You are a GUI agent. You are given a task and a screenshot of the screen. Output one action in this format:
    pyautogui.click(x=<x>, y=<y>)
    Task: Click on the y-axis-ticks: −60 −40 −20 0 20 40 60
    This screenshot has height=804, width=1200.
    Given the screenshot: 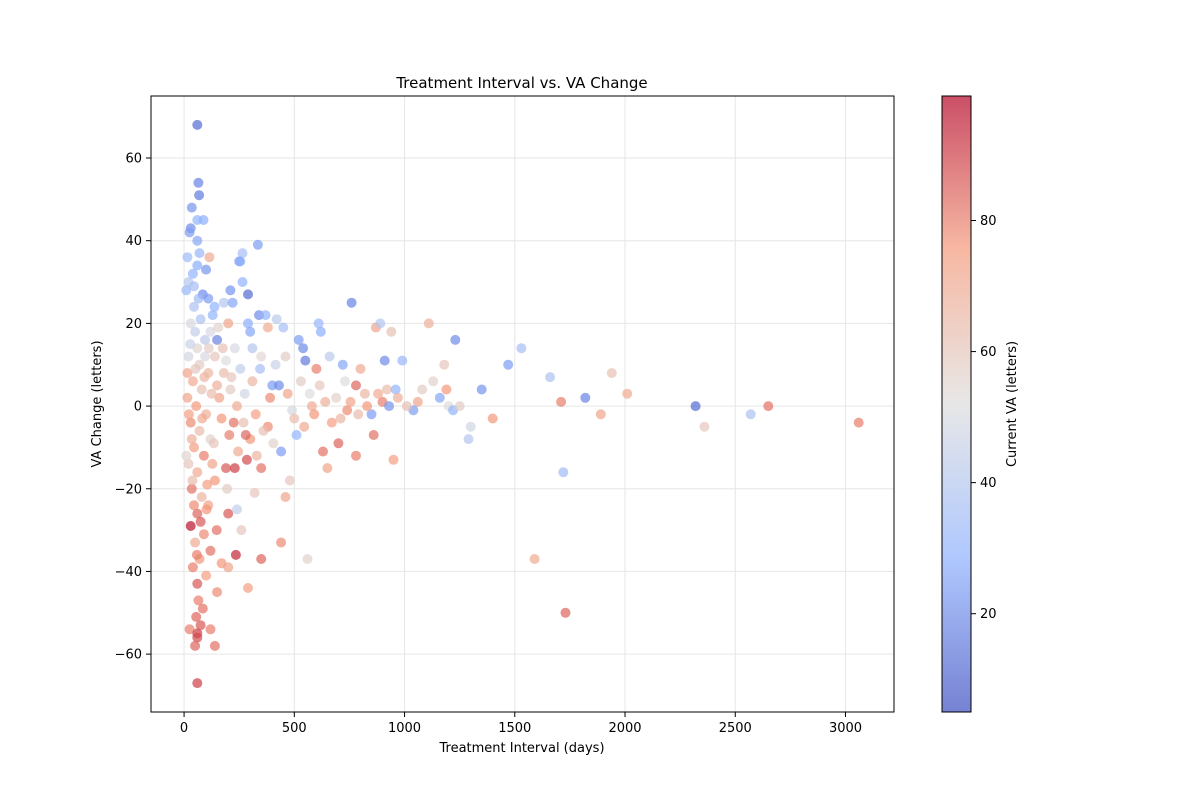 What is the action you would take?
    pyautogui.click(x=133, y=407)
    